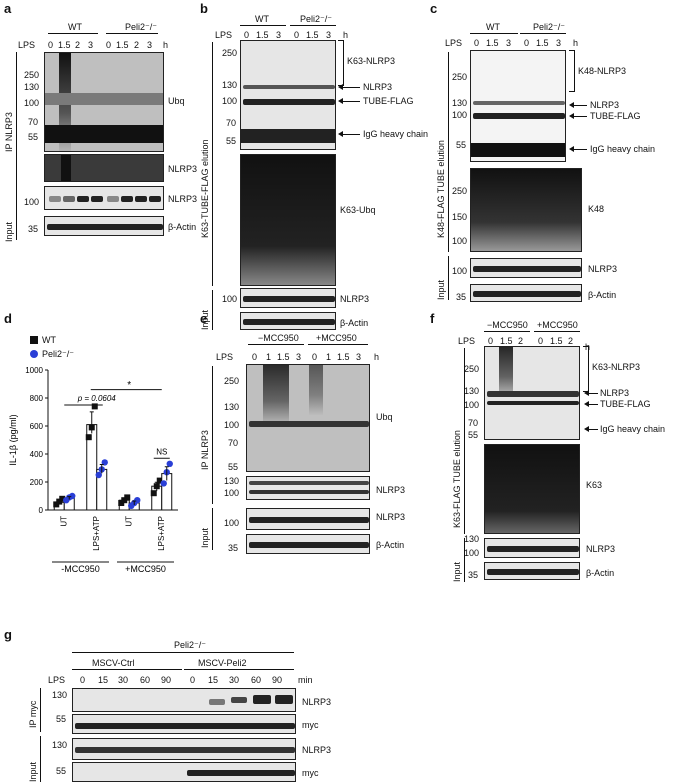 The image size is (675, 784). Describe the element at coordinates (137, 45) in the screenshot. I see `time-6: 2` at that location.